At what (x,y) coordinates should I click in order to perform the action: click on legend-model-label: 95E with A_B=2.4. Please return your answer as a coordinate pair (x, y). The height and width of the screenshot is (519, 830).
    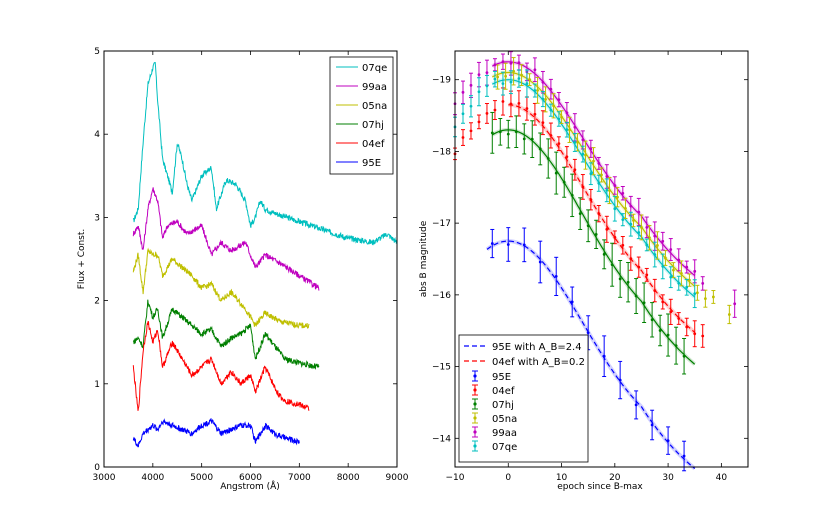
    Looking at the image, I should click on (537, 347).